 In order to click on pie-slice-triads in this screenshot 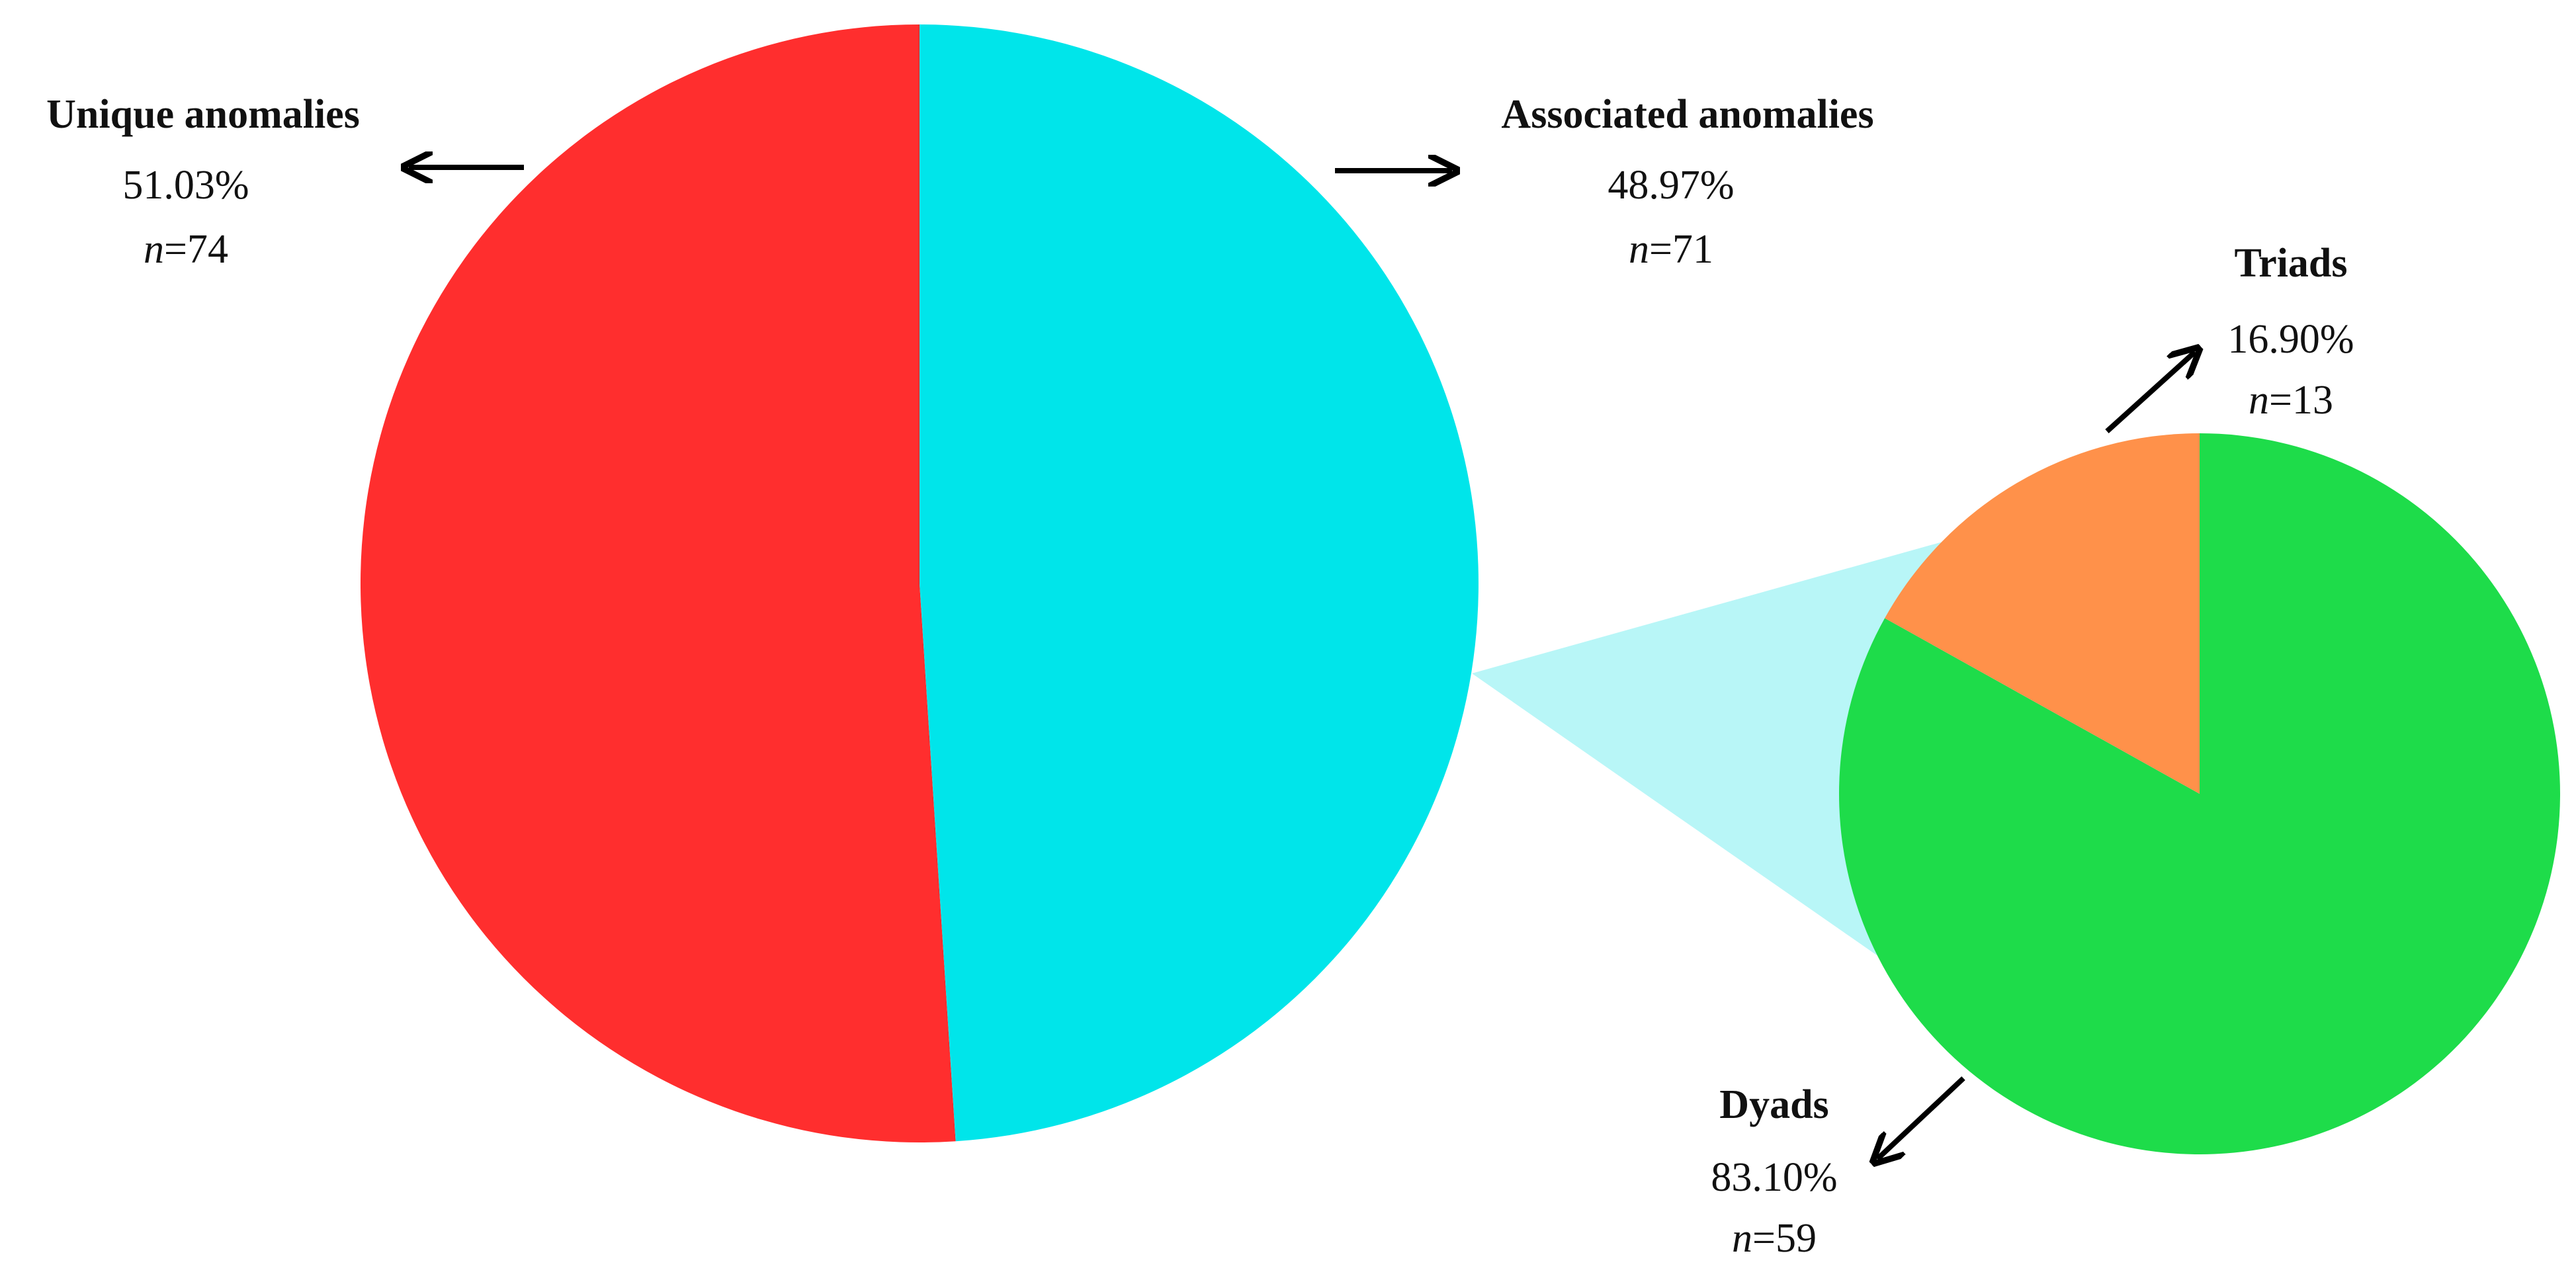, I will do `click(2043, 613)`.